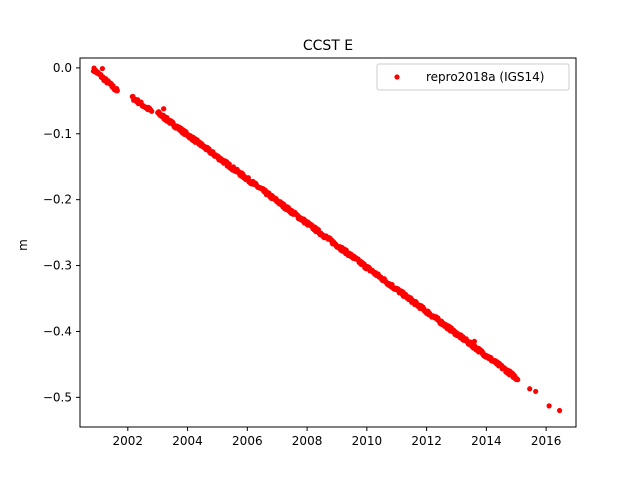 This screenshot has width=640, height=484. I want to click on x-axis-ticks: 2002 2004 2006 2008 2010 2012 2014 2016, so click(337, 437).